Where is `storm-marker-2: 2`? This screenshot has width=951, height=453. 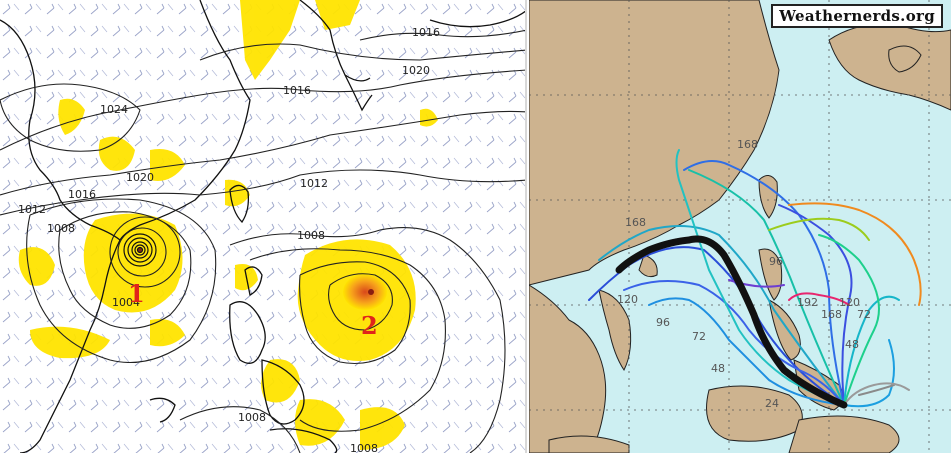
storm-marker-2: 2 is located at coordinates (369, 325).